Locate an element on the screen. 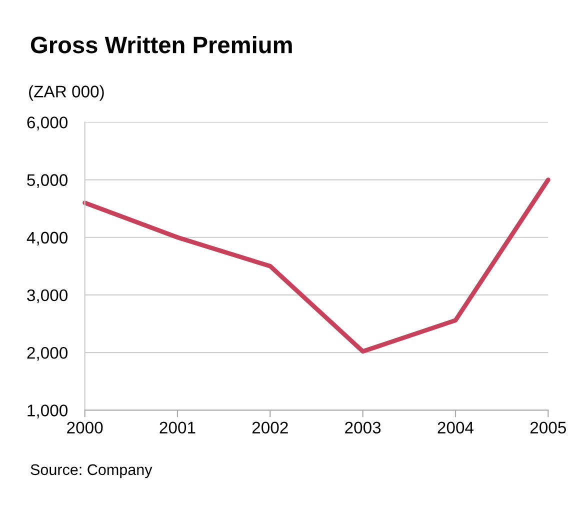 The width and height of the screenshot is (577, 507). x-tick-label: 2003 is located at coordinates (363, 428).